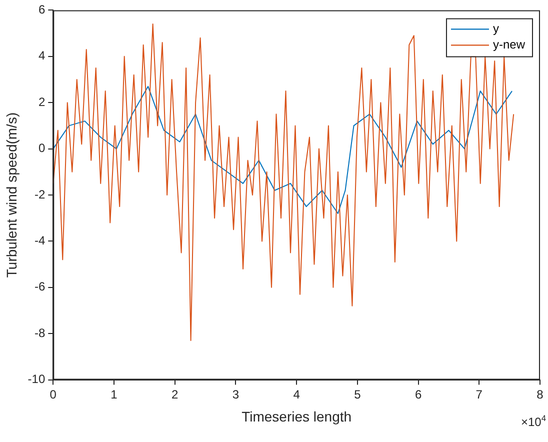 The width and height of the screenshot is (548, 442). What do you see at coordinates (42, 55) in the screenshot?
I see `y-tick-label: 4` at bounding box center [42, 55].